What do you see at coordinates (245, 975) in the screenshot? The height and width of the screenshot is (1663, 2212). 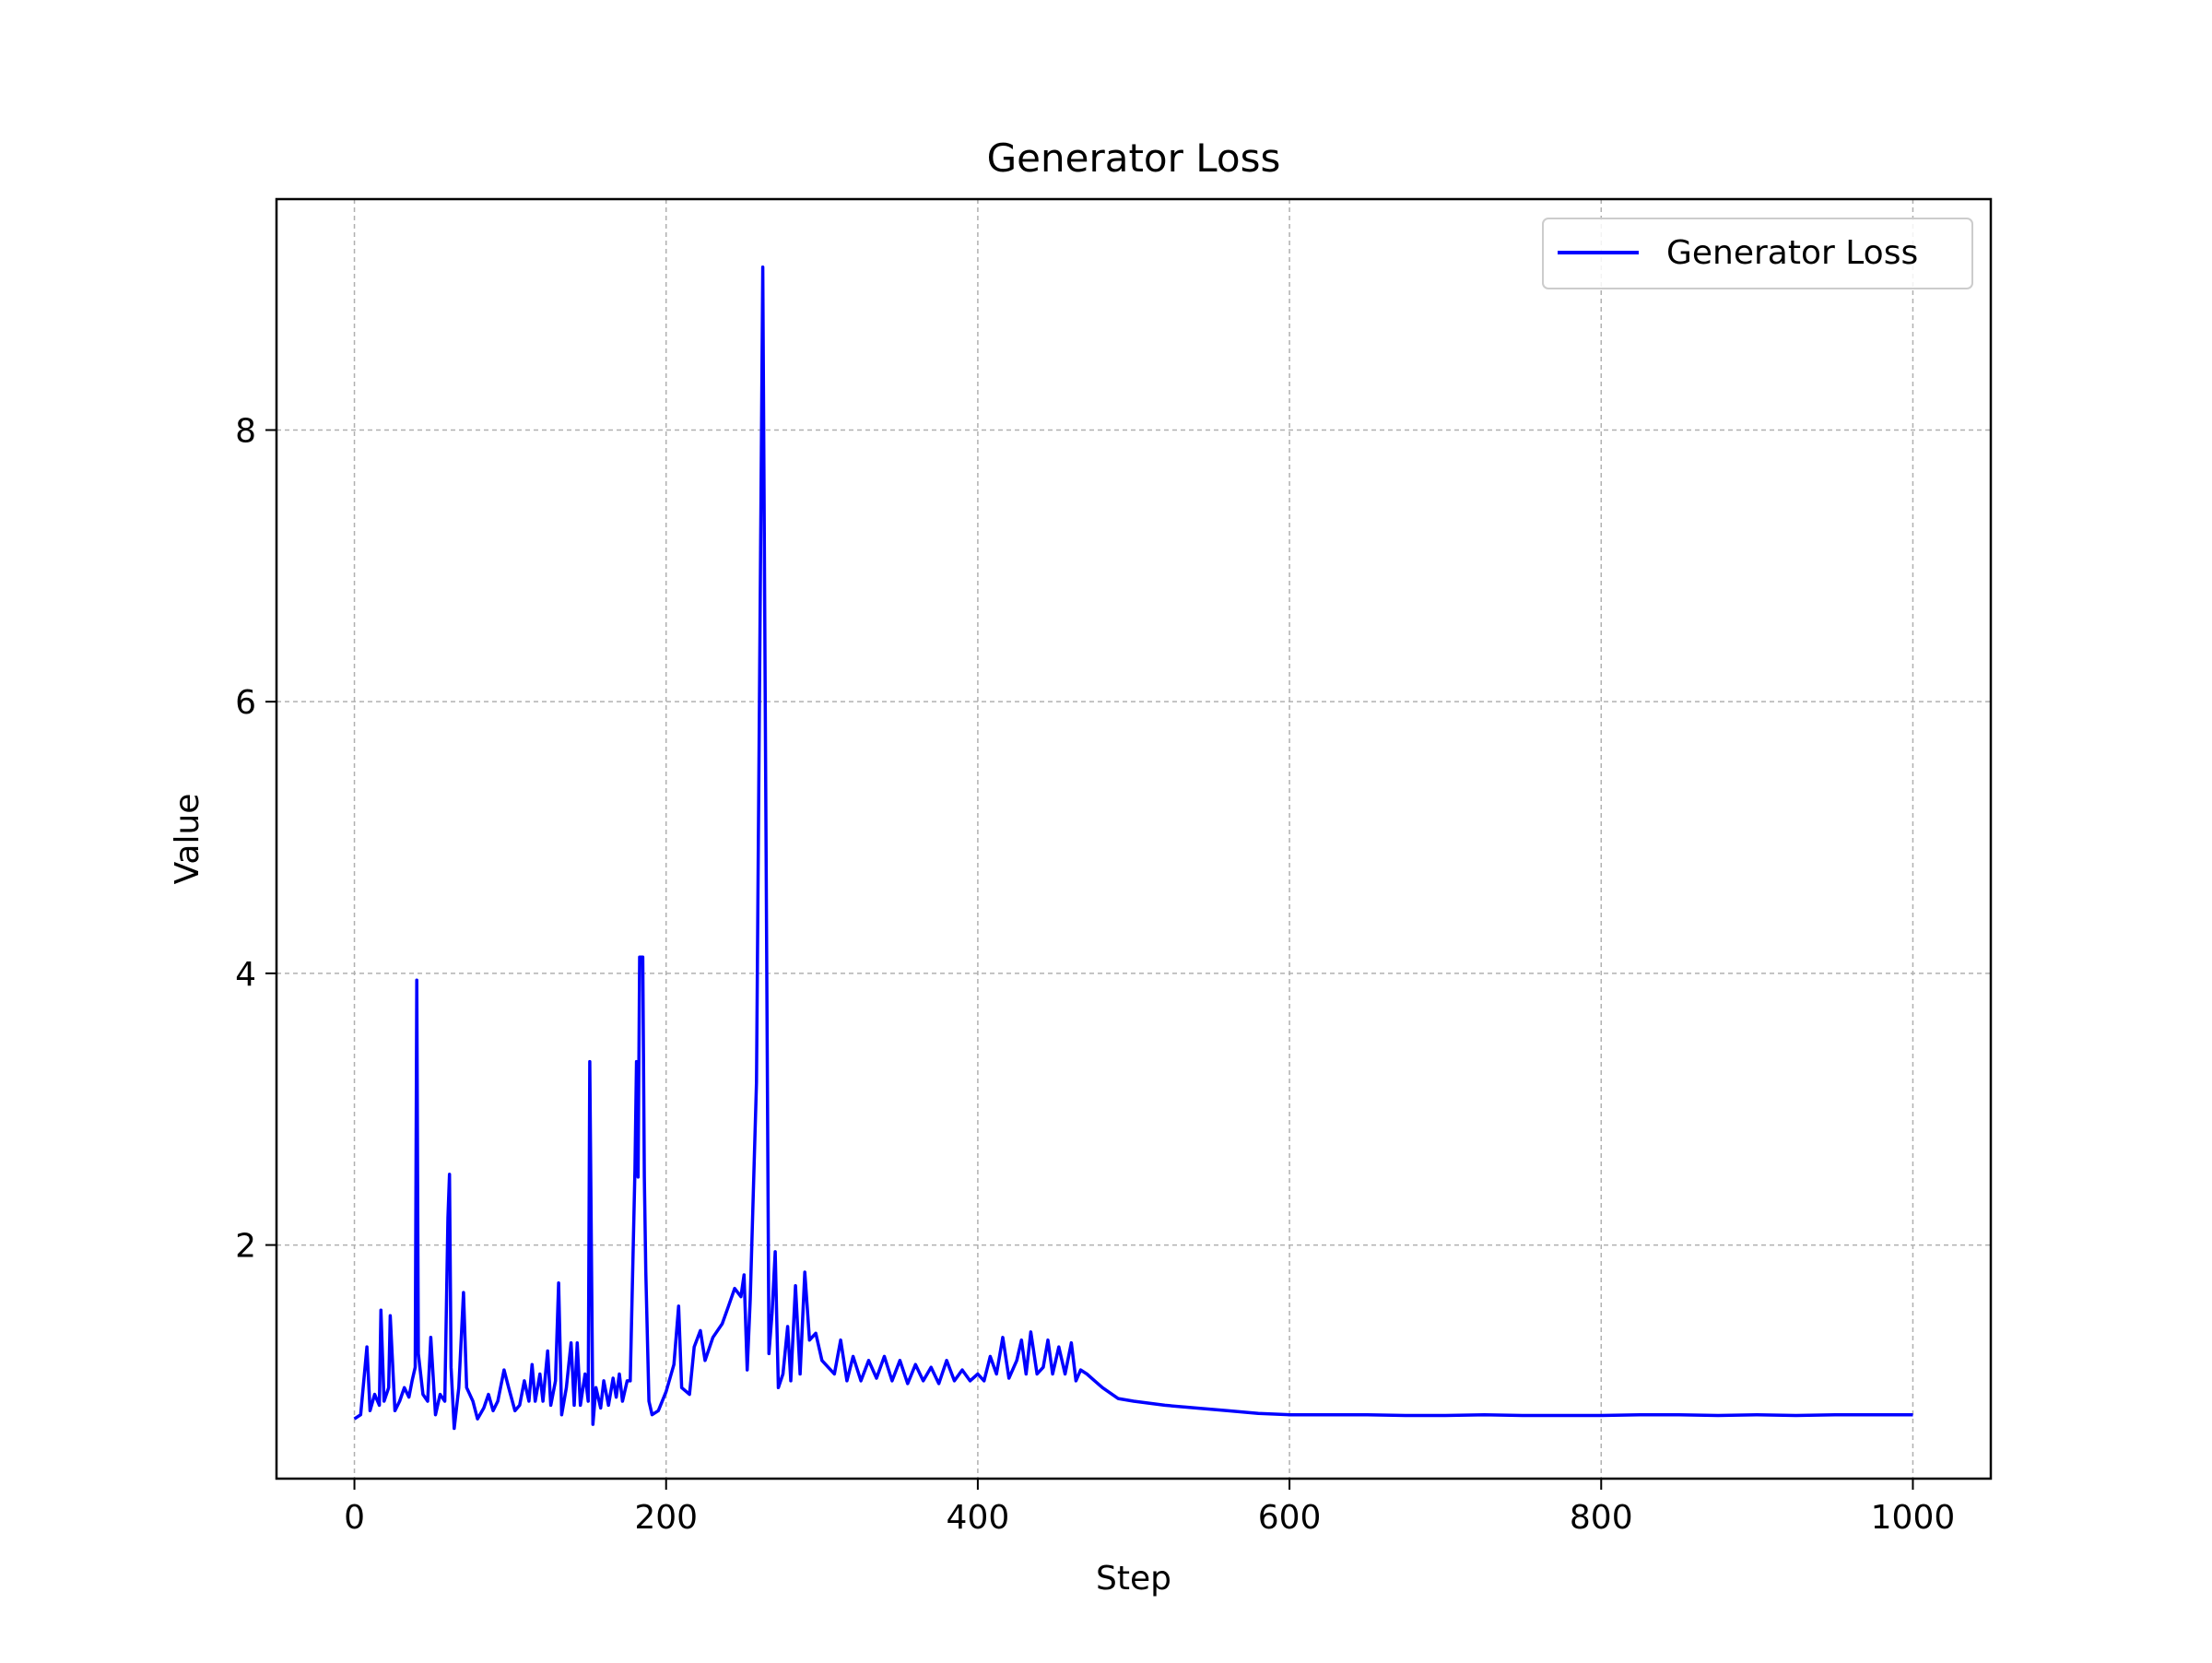 I see `y-tick-label: 4` at bounding box center [245, 975].